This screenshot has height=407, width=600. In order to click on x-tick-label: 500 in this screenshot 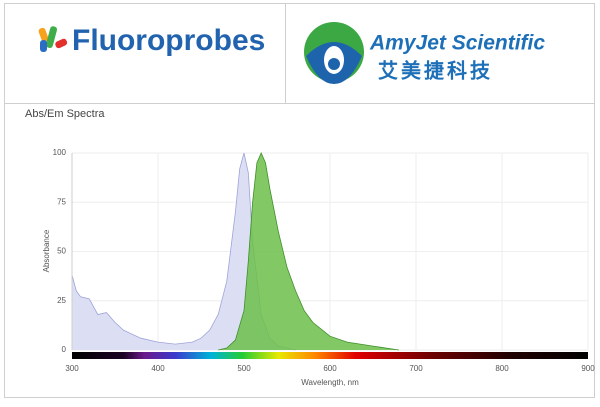, I will do `click(244, 368)`.